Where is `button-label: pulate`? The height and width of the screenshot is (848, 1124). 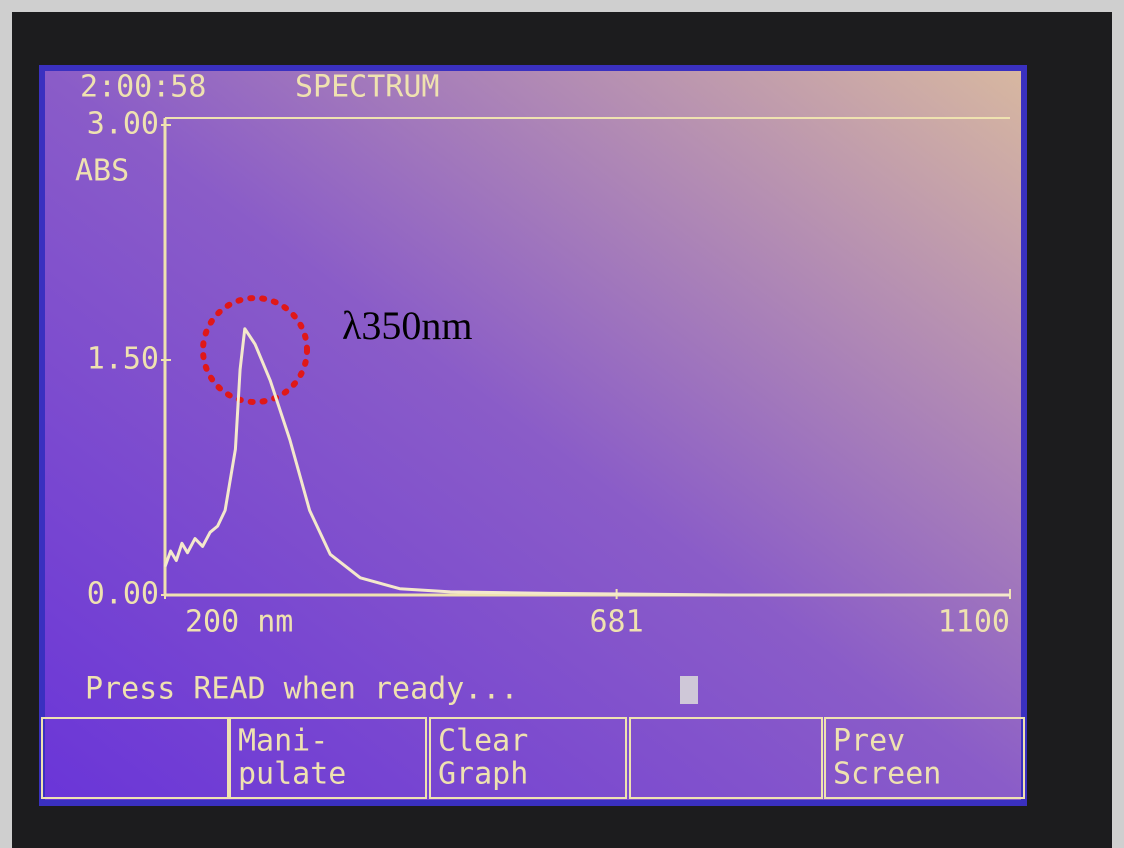 button-label: pulate is located at coordinates (292, 774).